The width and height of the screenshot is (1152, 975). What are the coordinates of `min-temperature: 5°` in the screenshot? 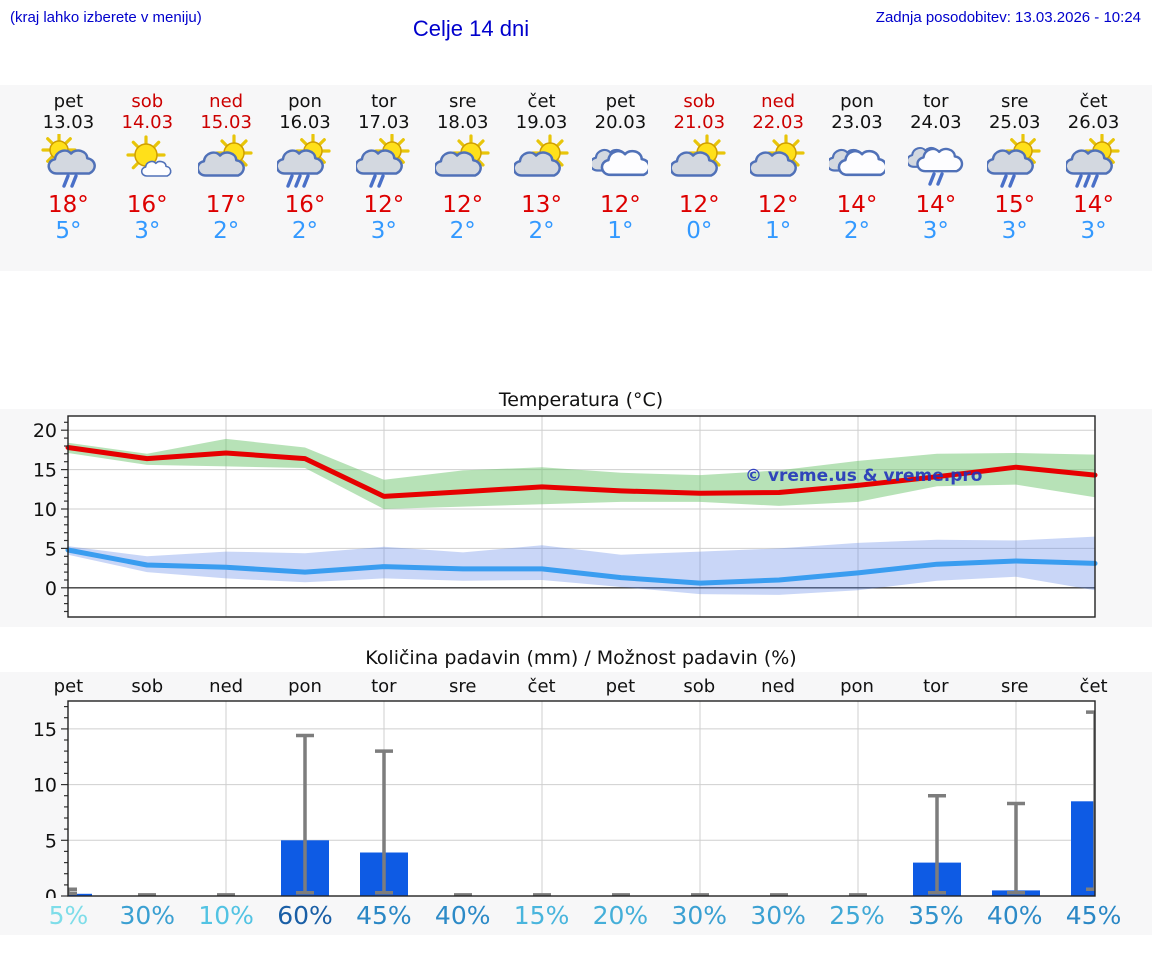 It's located at (68, 231).